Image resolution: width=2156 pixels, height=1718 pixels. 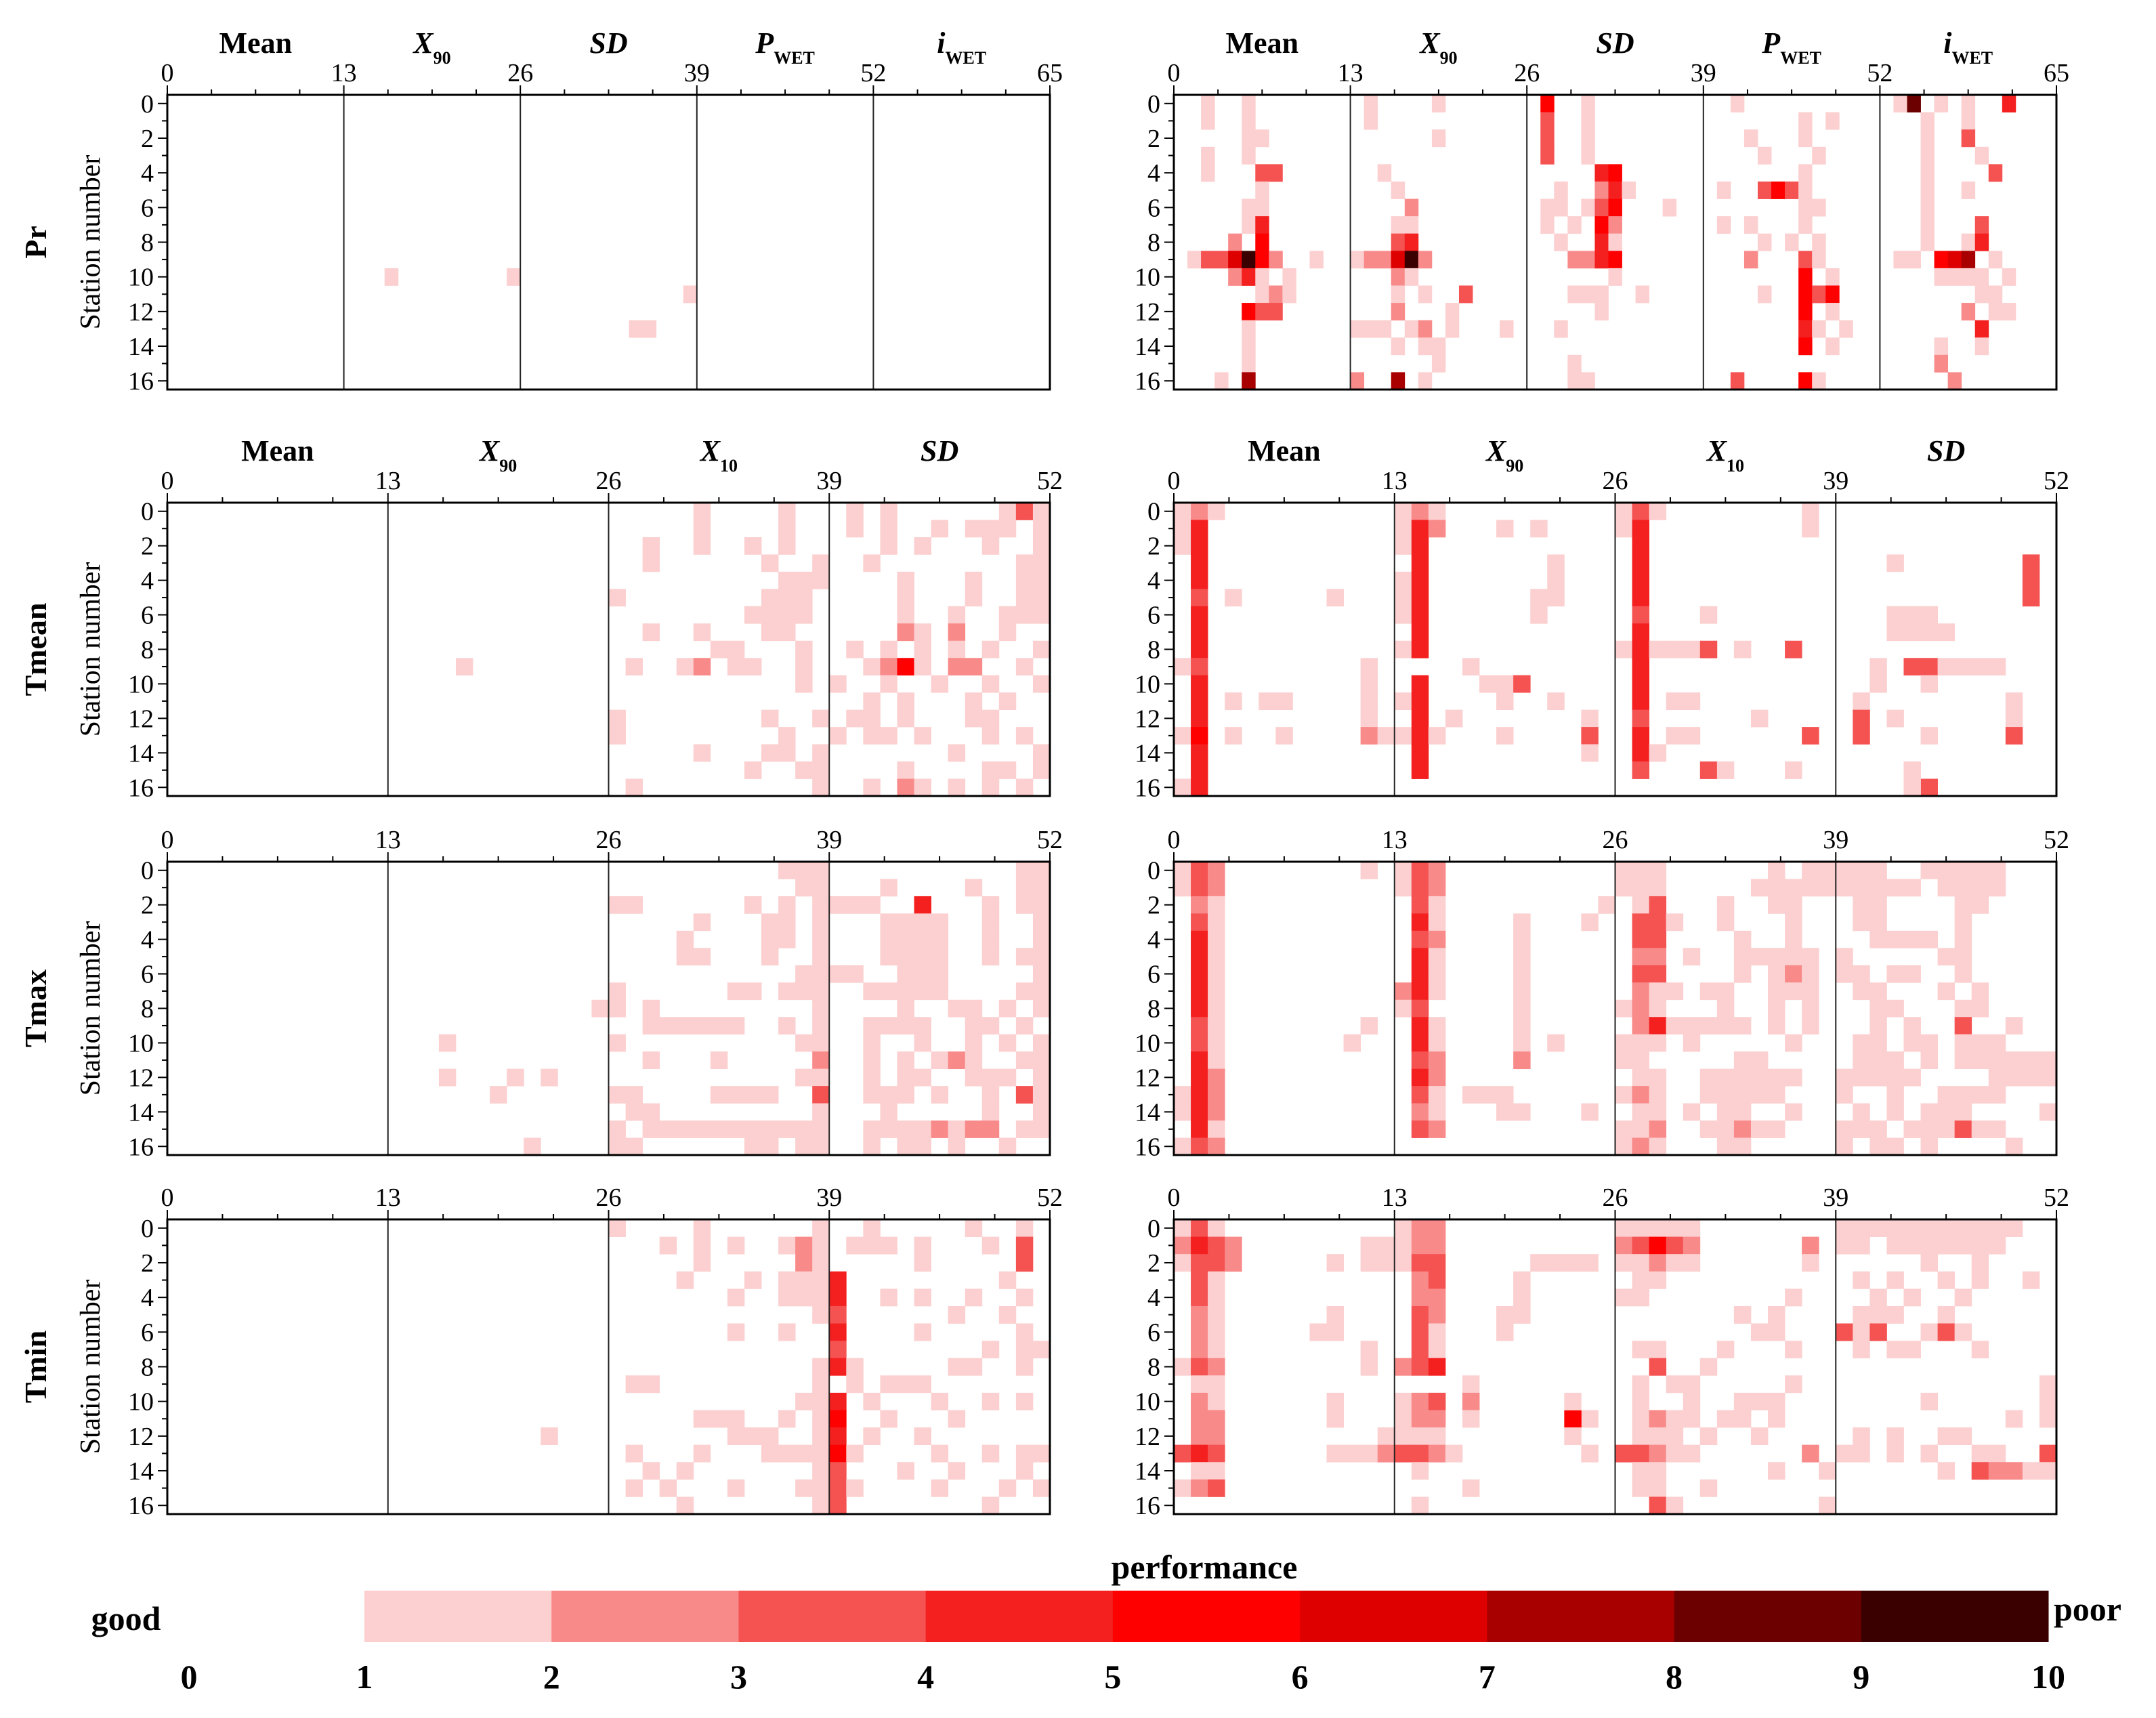 I want to click on y-tick-label: 2, so click(x=147, y=139).